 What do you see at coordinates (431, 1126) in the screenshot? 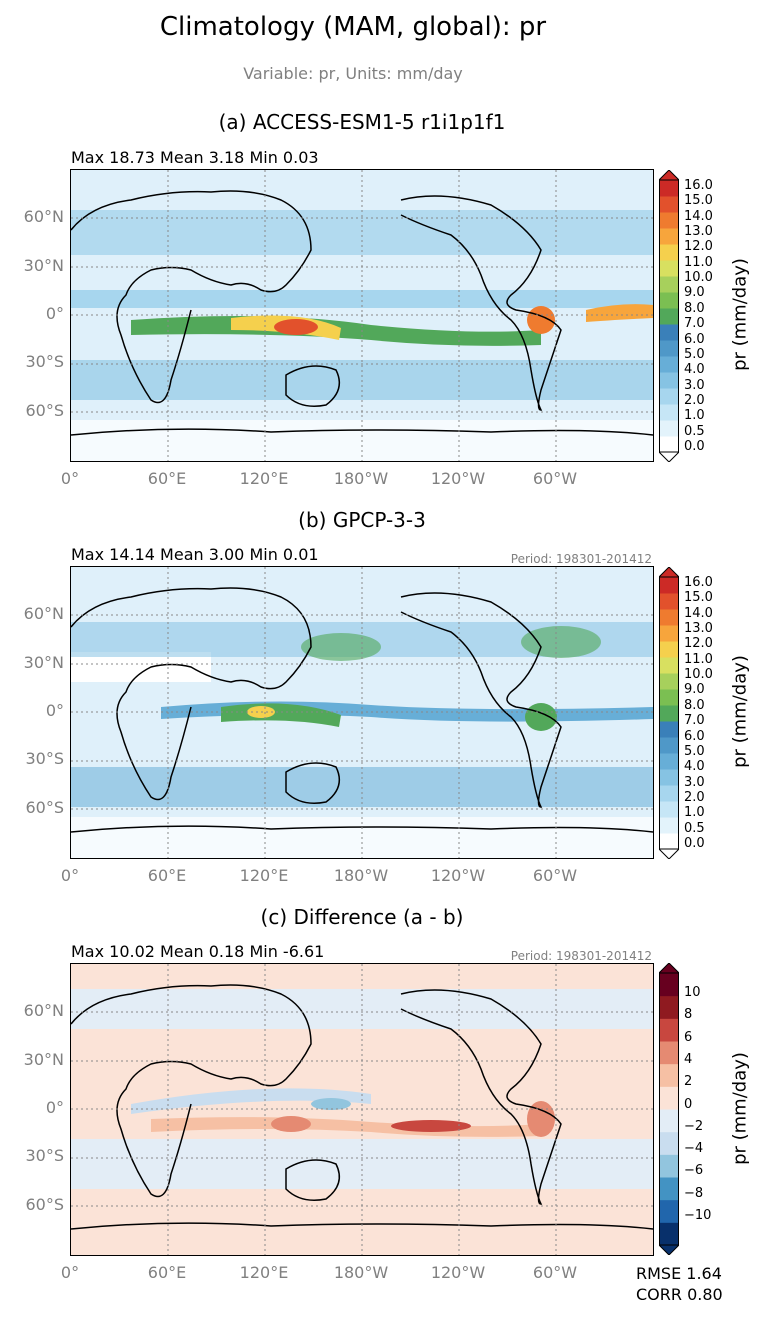
I see `pacific-positive-peak` at bounding box center [431, 1126].